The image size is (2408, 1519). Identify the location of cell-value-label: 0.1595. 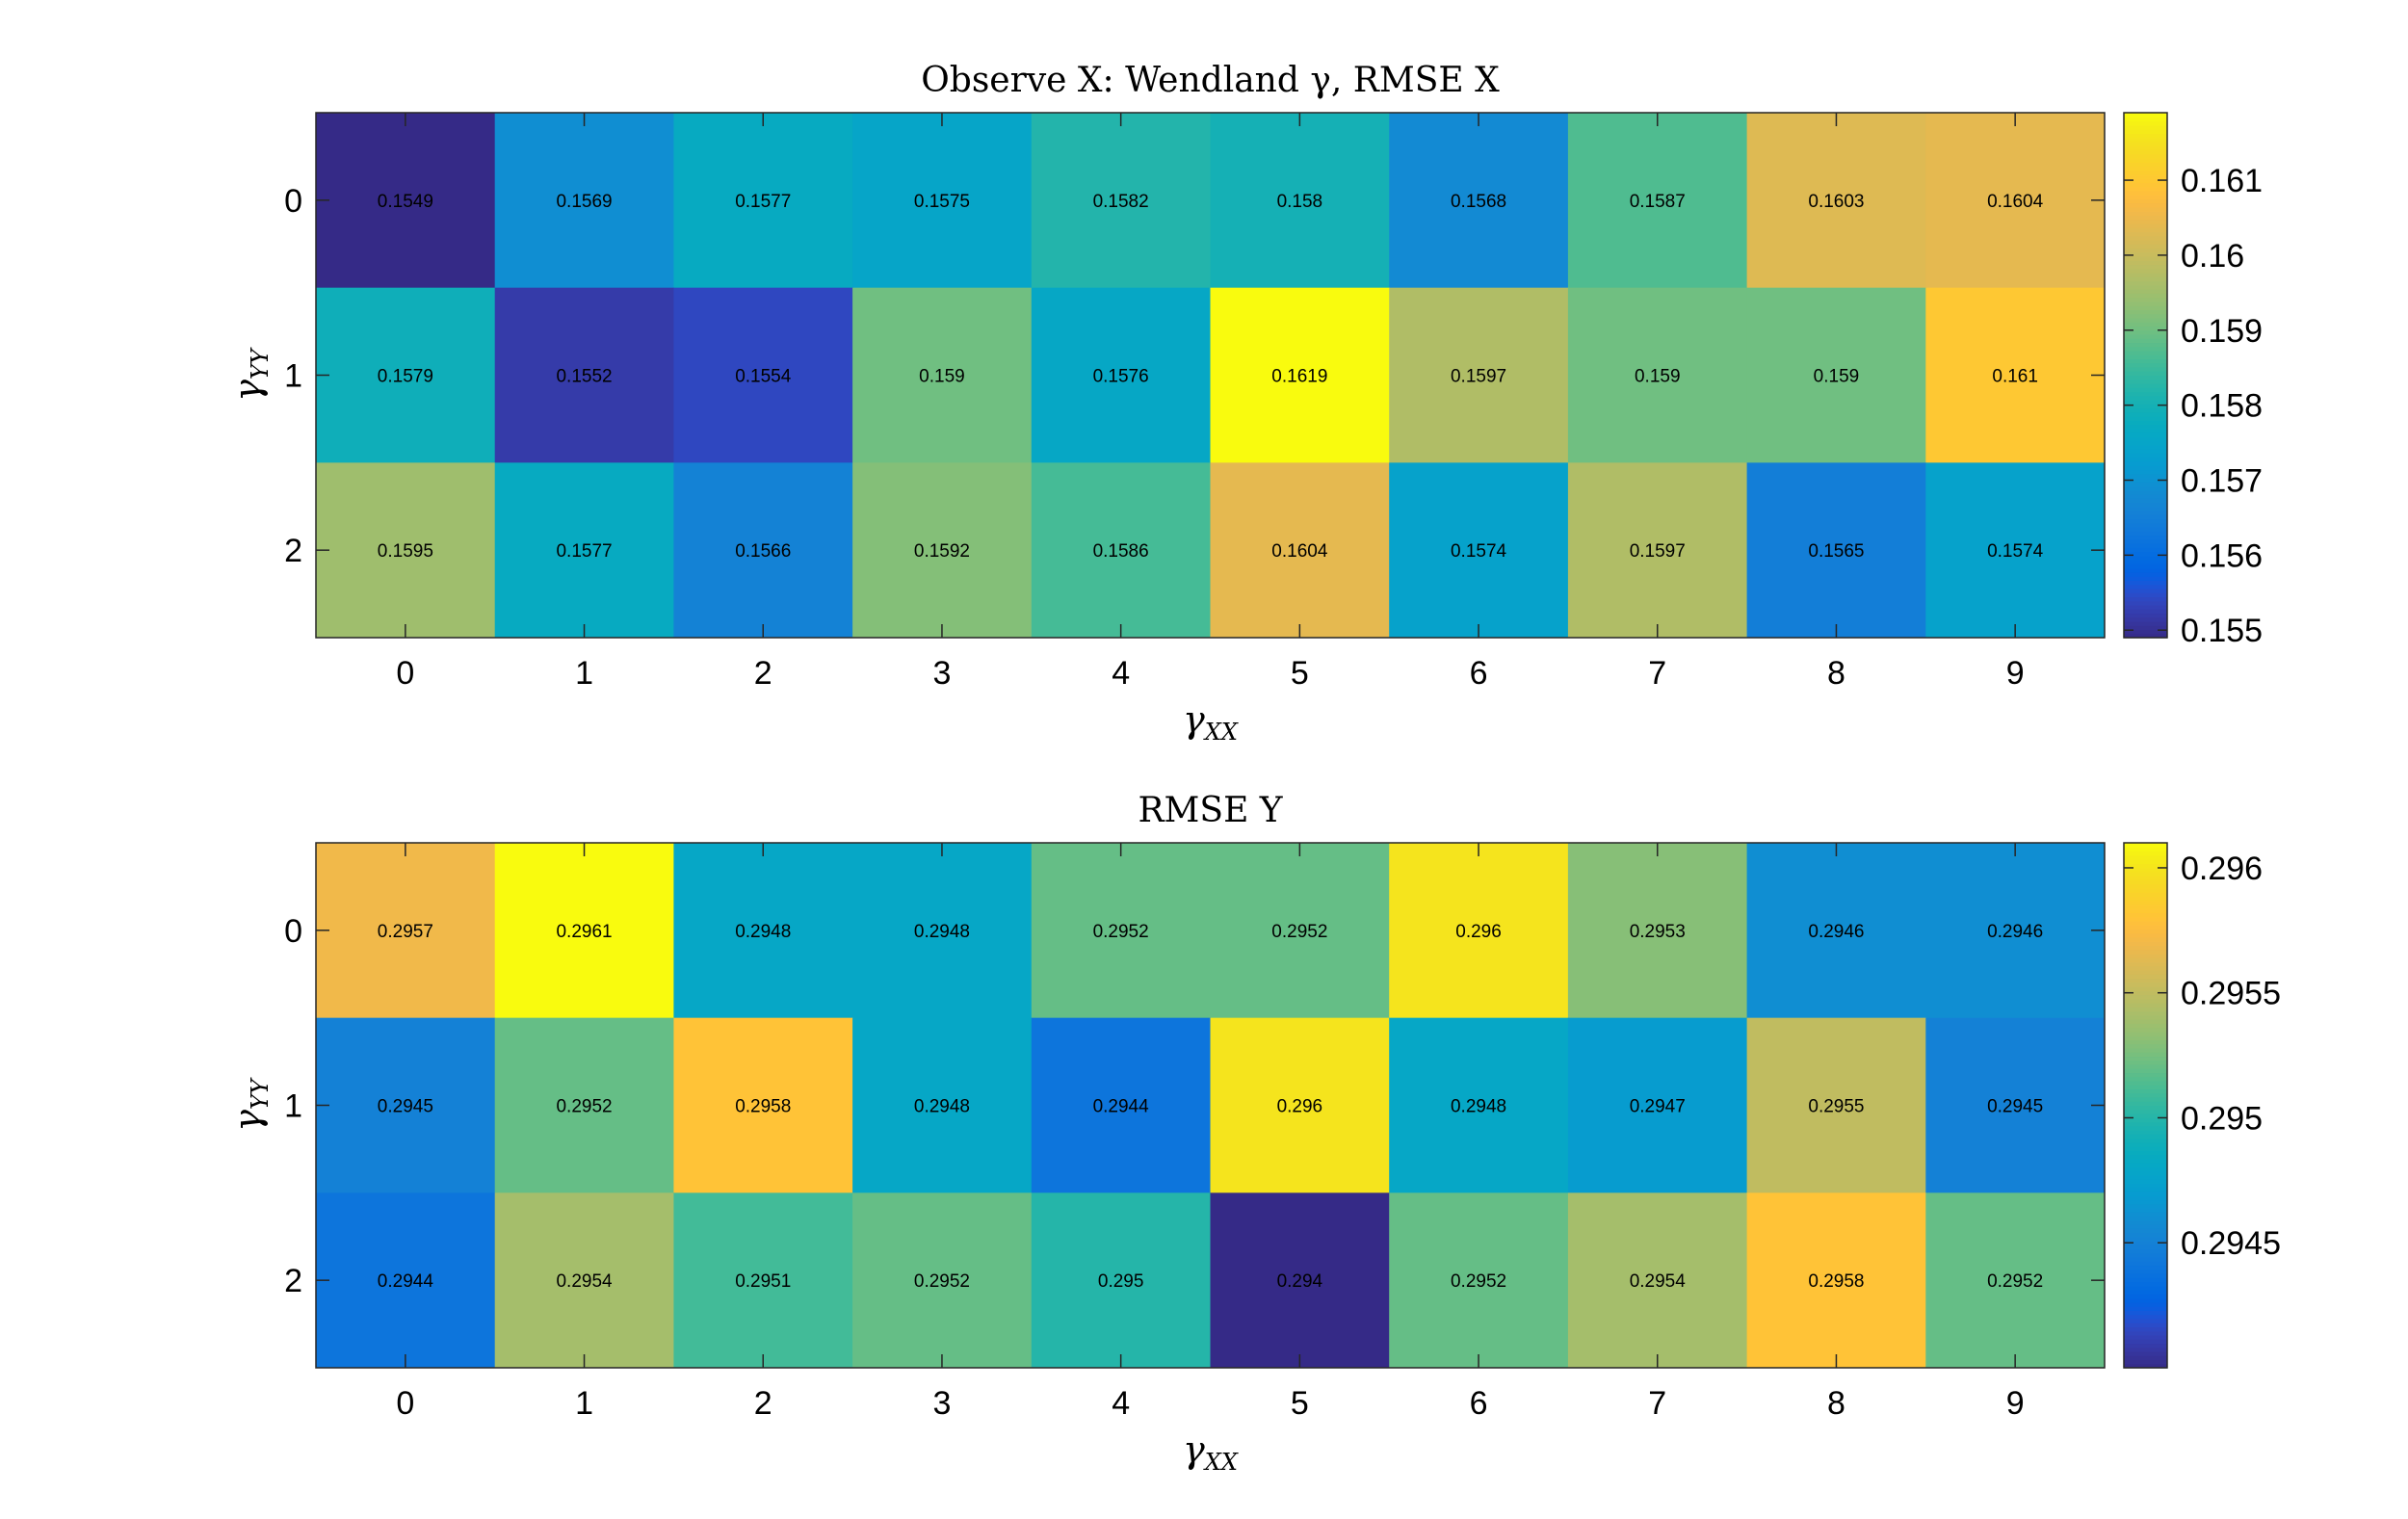
(405, 551).